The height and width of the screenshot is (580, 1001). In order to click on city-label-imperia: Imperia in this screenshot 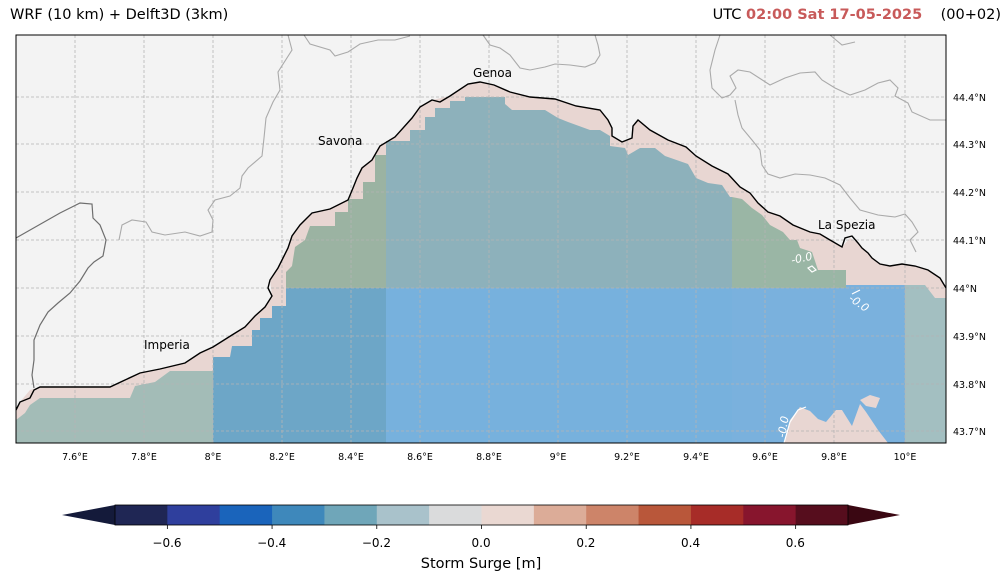, I will do `click(167, 345)`.